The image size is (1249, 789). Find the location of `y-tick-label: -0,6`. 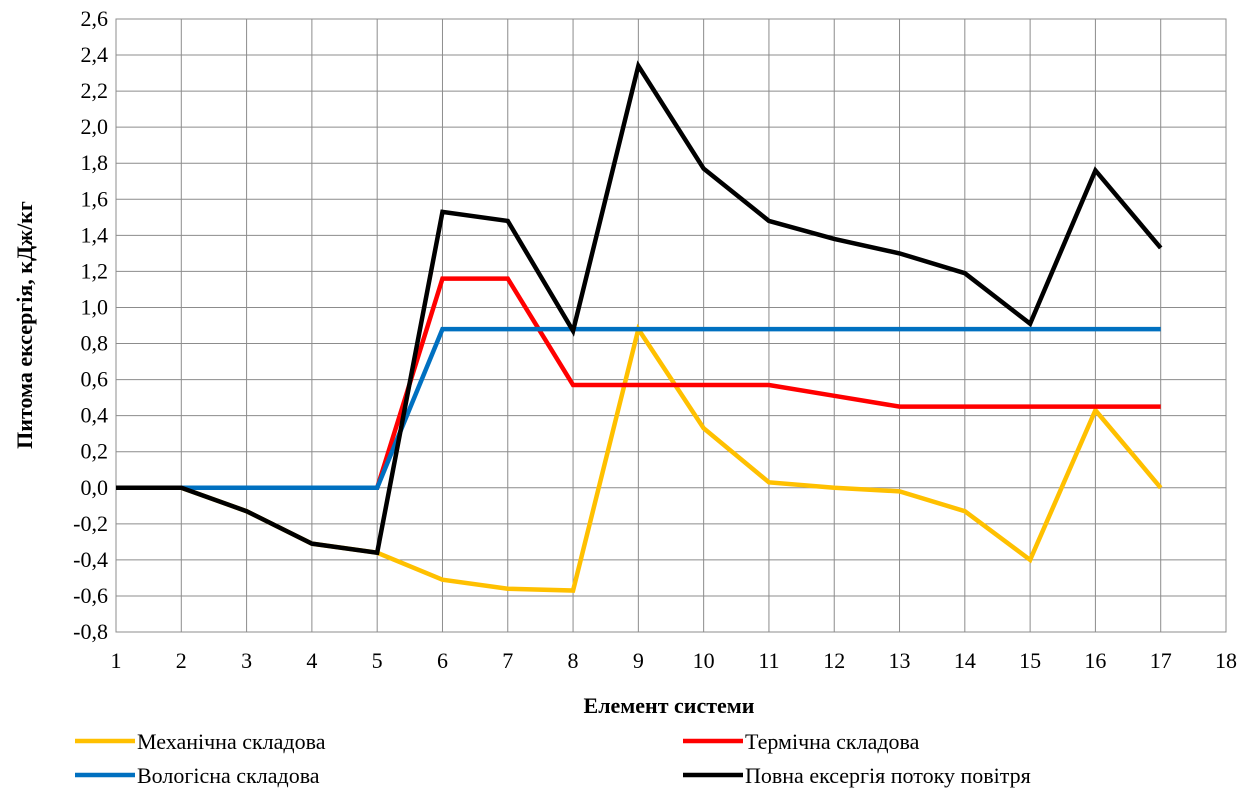

y-tick-label: -0,6 is located at coordinates (90, 595).